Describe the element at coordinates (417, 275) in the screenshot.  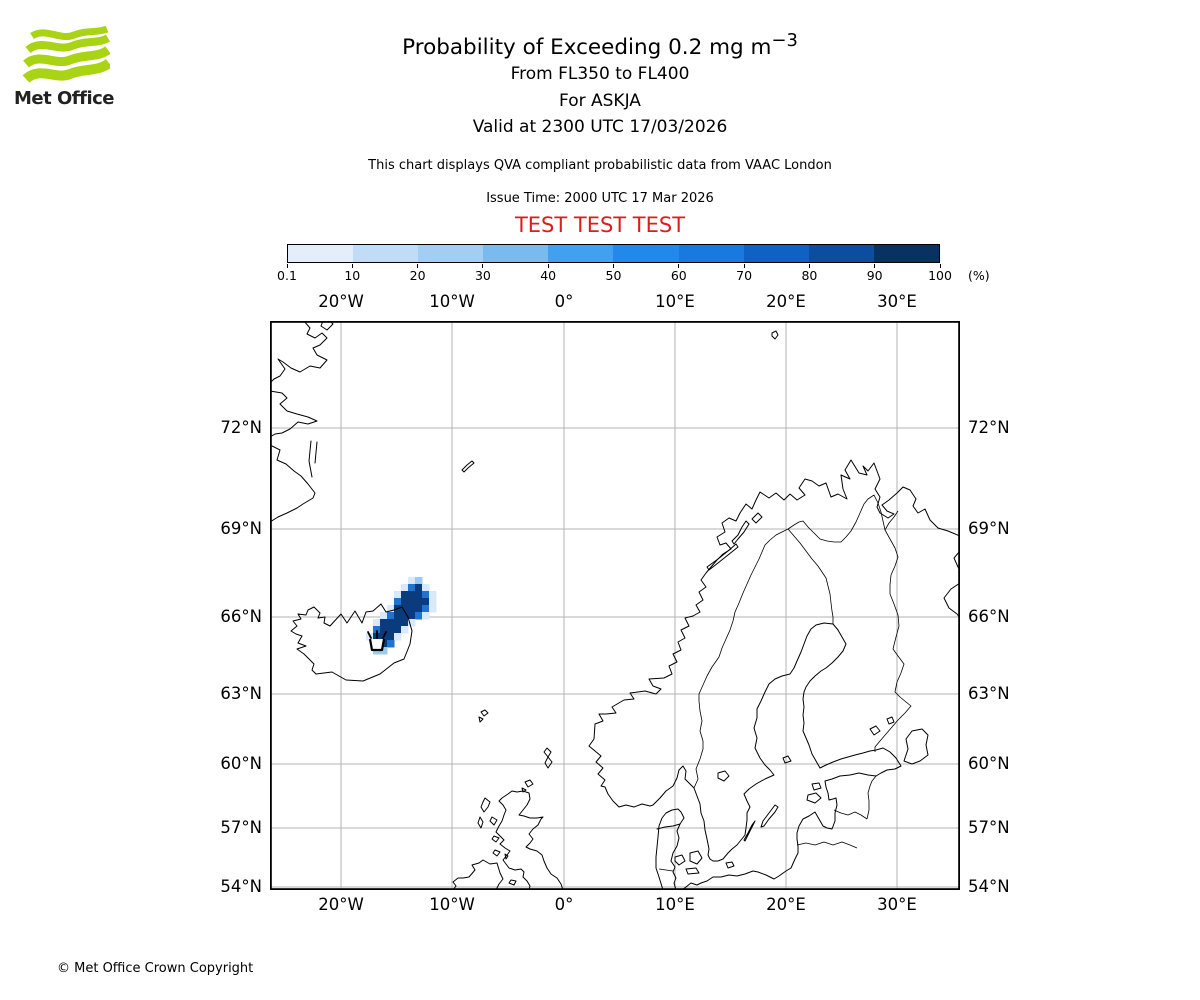
I see `colorbar-tick-label: 20` at that location.